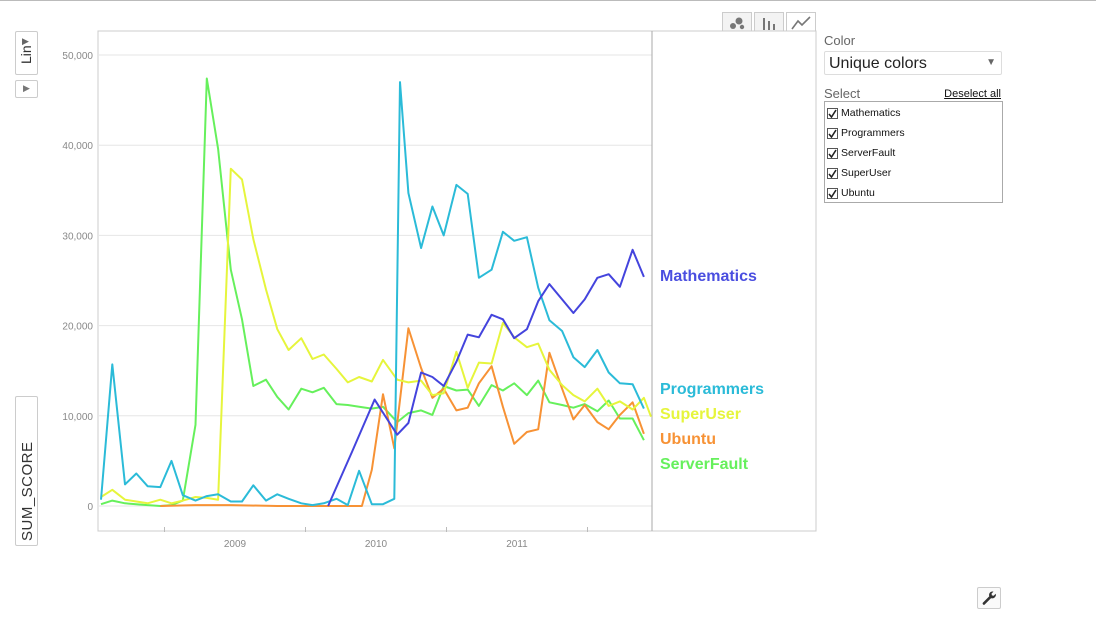 Image resolution: width=1096 pixels, height=640 pixels. Describe the element at coordinates (486, 377) in the screenshot. I see `series-line-mathematics` at that location.